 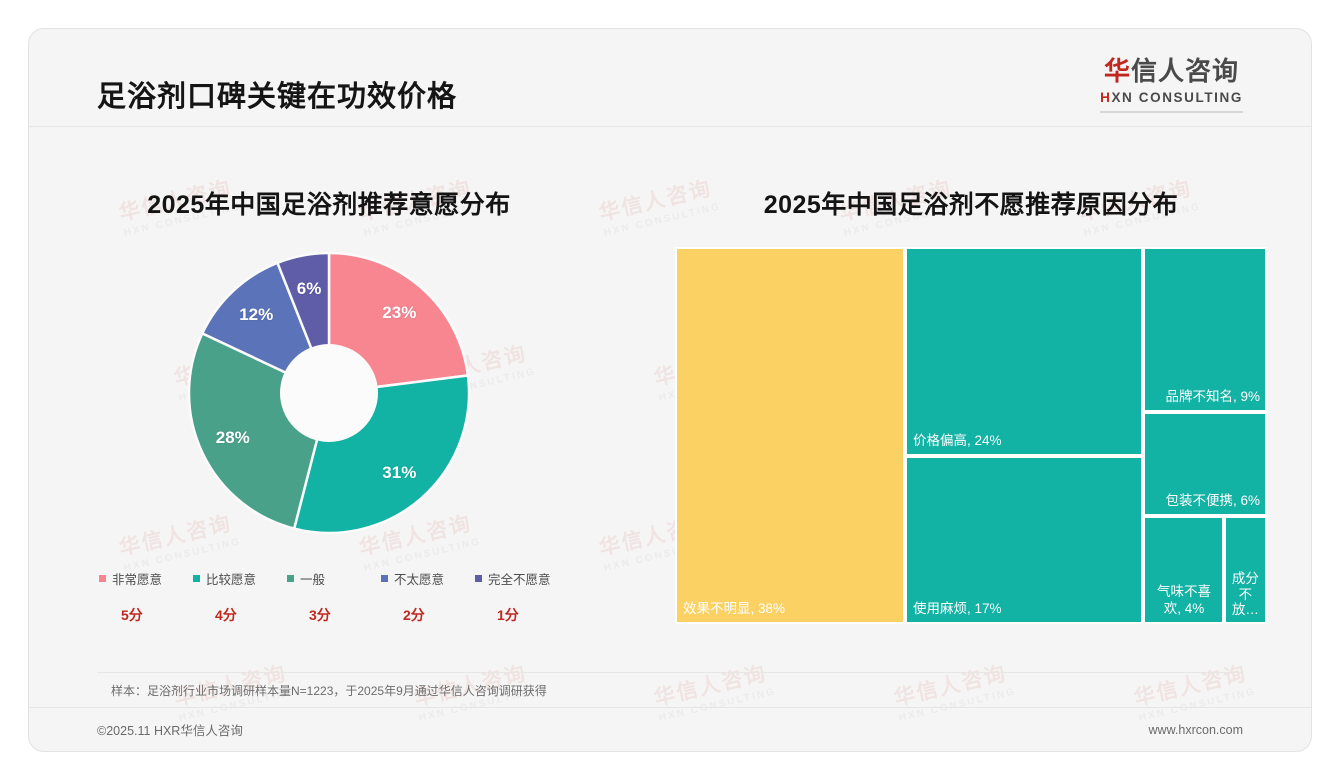 I want to click on treemap-cell-label: 气味不喜欢, 4%, so click(x=1184, y=600).